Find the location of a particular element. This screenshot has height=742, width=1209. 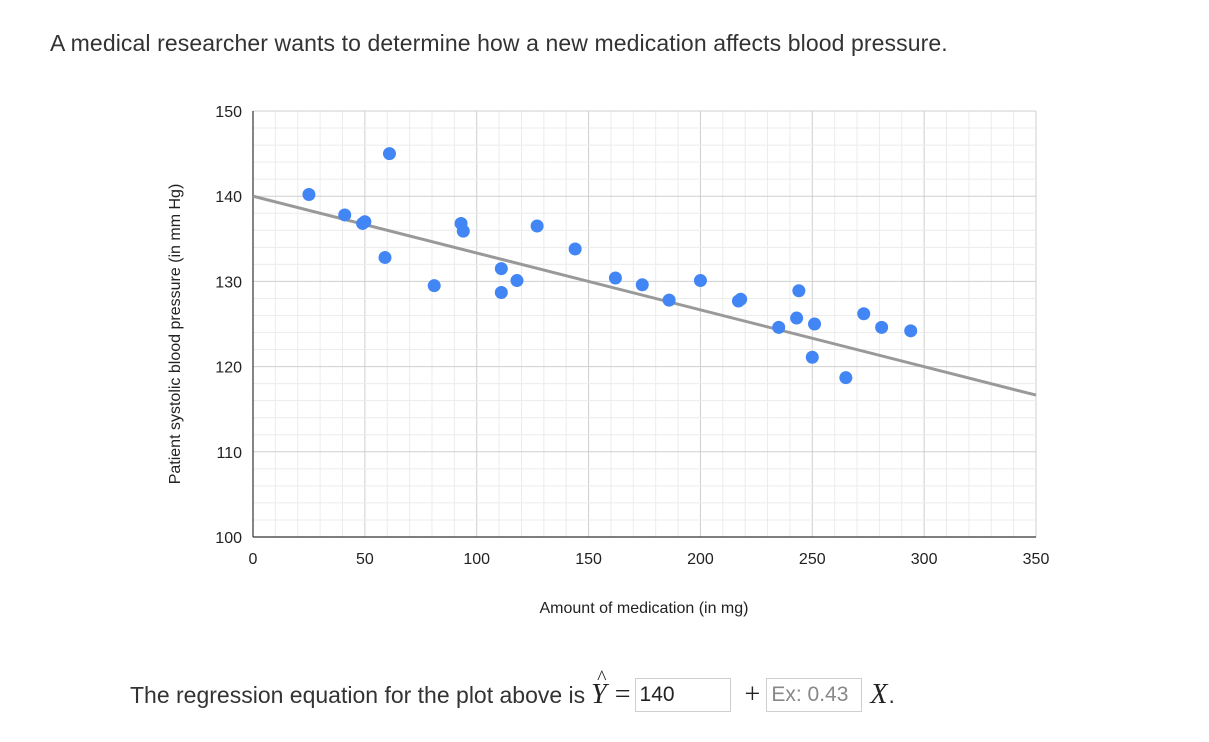

x-tick-label: 350 is located at coordinates (1036, 559).